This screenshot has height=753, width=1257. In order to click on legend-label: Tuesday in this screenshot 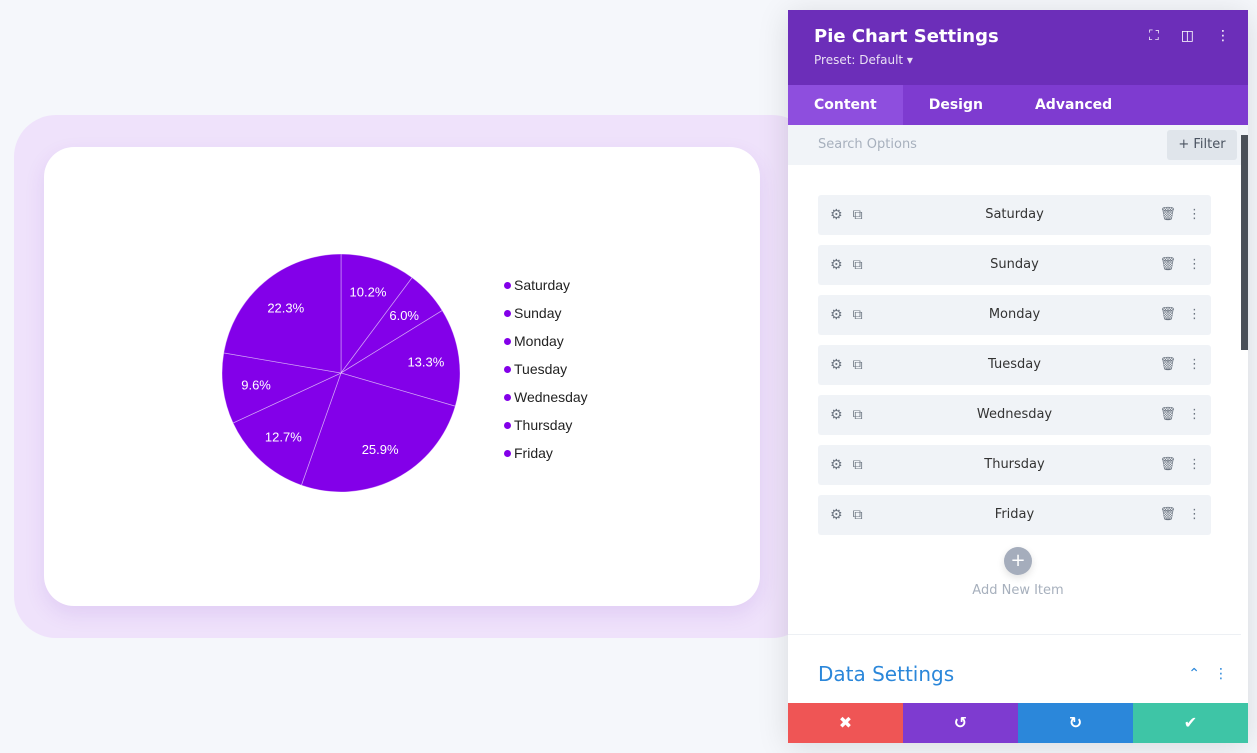, I will do `click(541, 369)`.